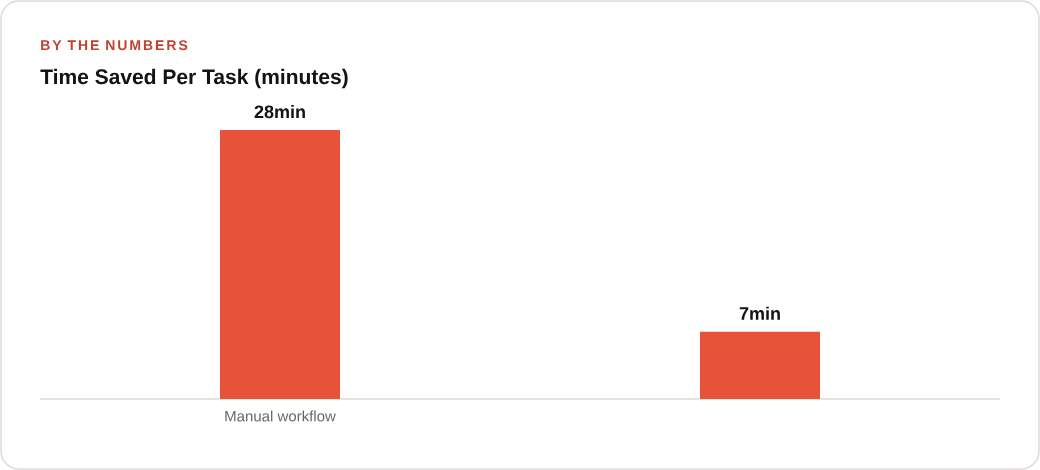  I want to click on data-label: 7min, so click(759, 313).